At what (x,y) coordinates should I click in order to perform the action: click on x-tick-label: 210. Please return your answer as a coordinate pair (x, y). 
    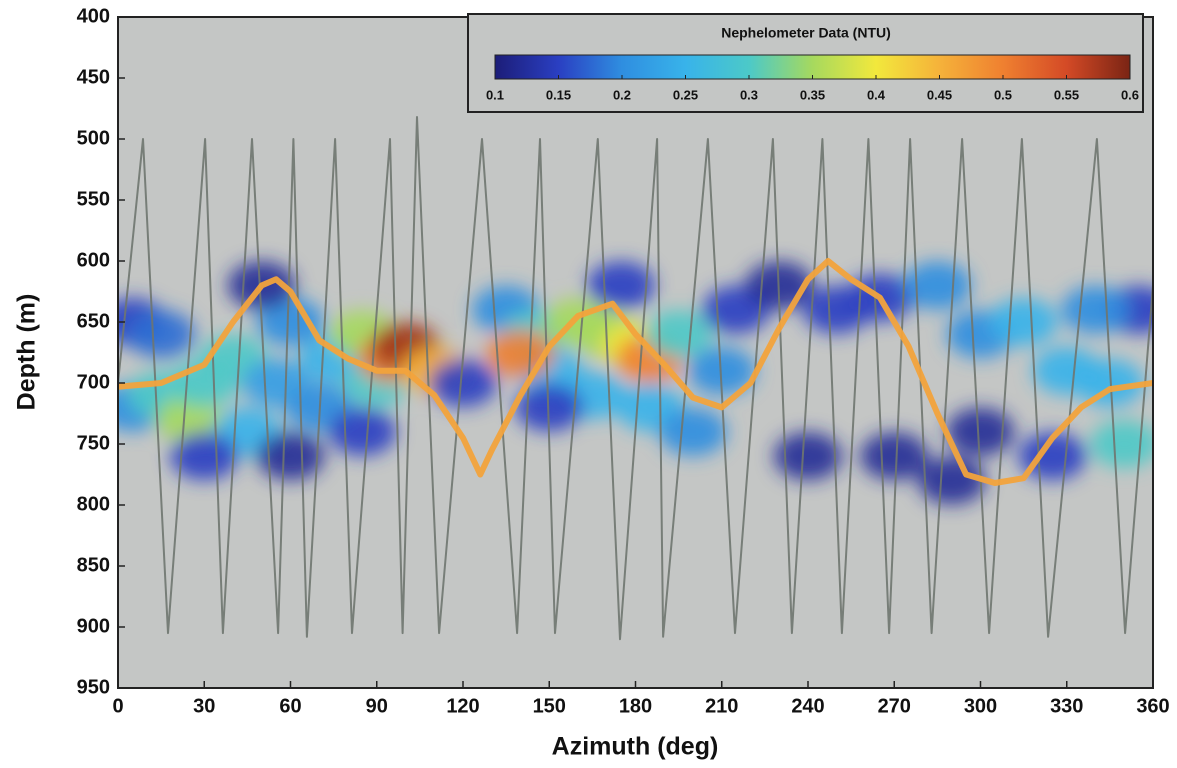
    Looking at the image, I should click on (721, 706).